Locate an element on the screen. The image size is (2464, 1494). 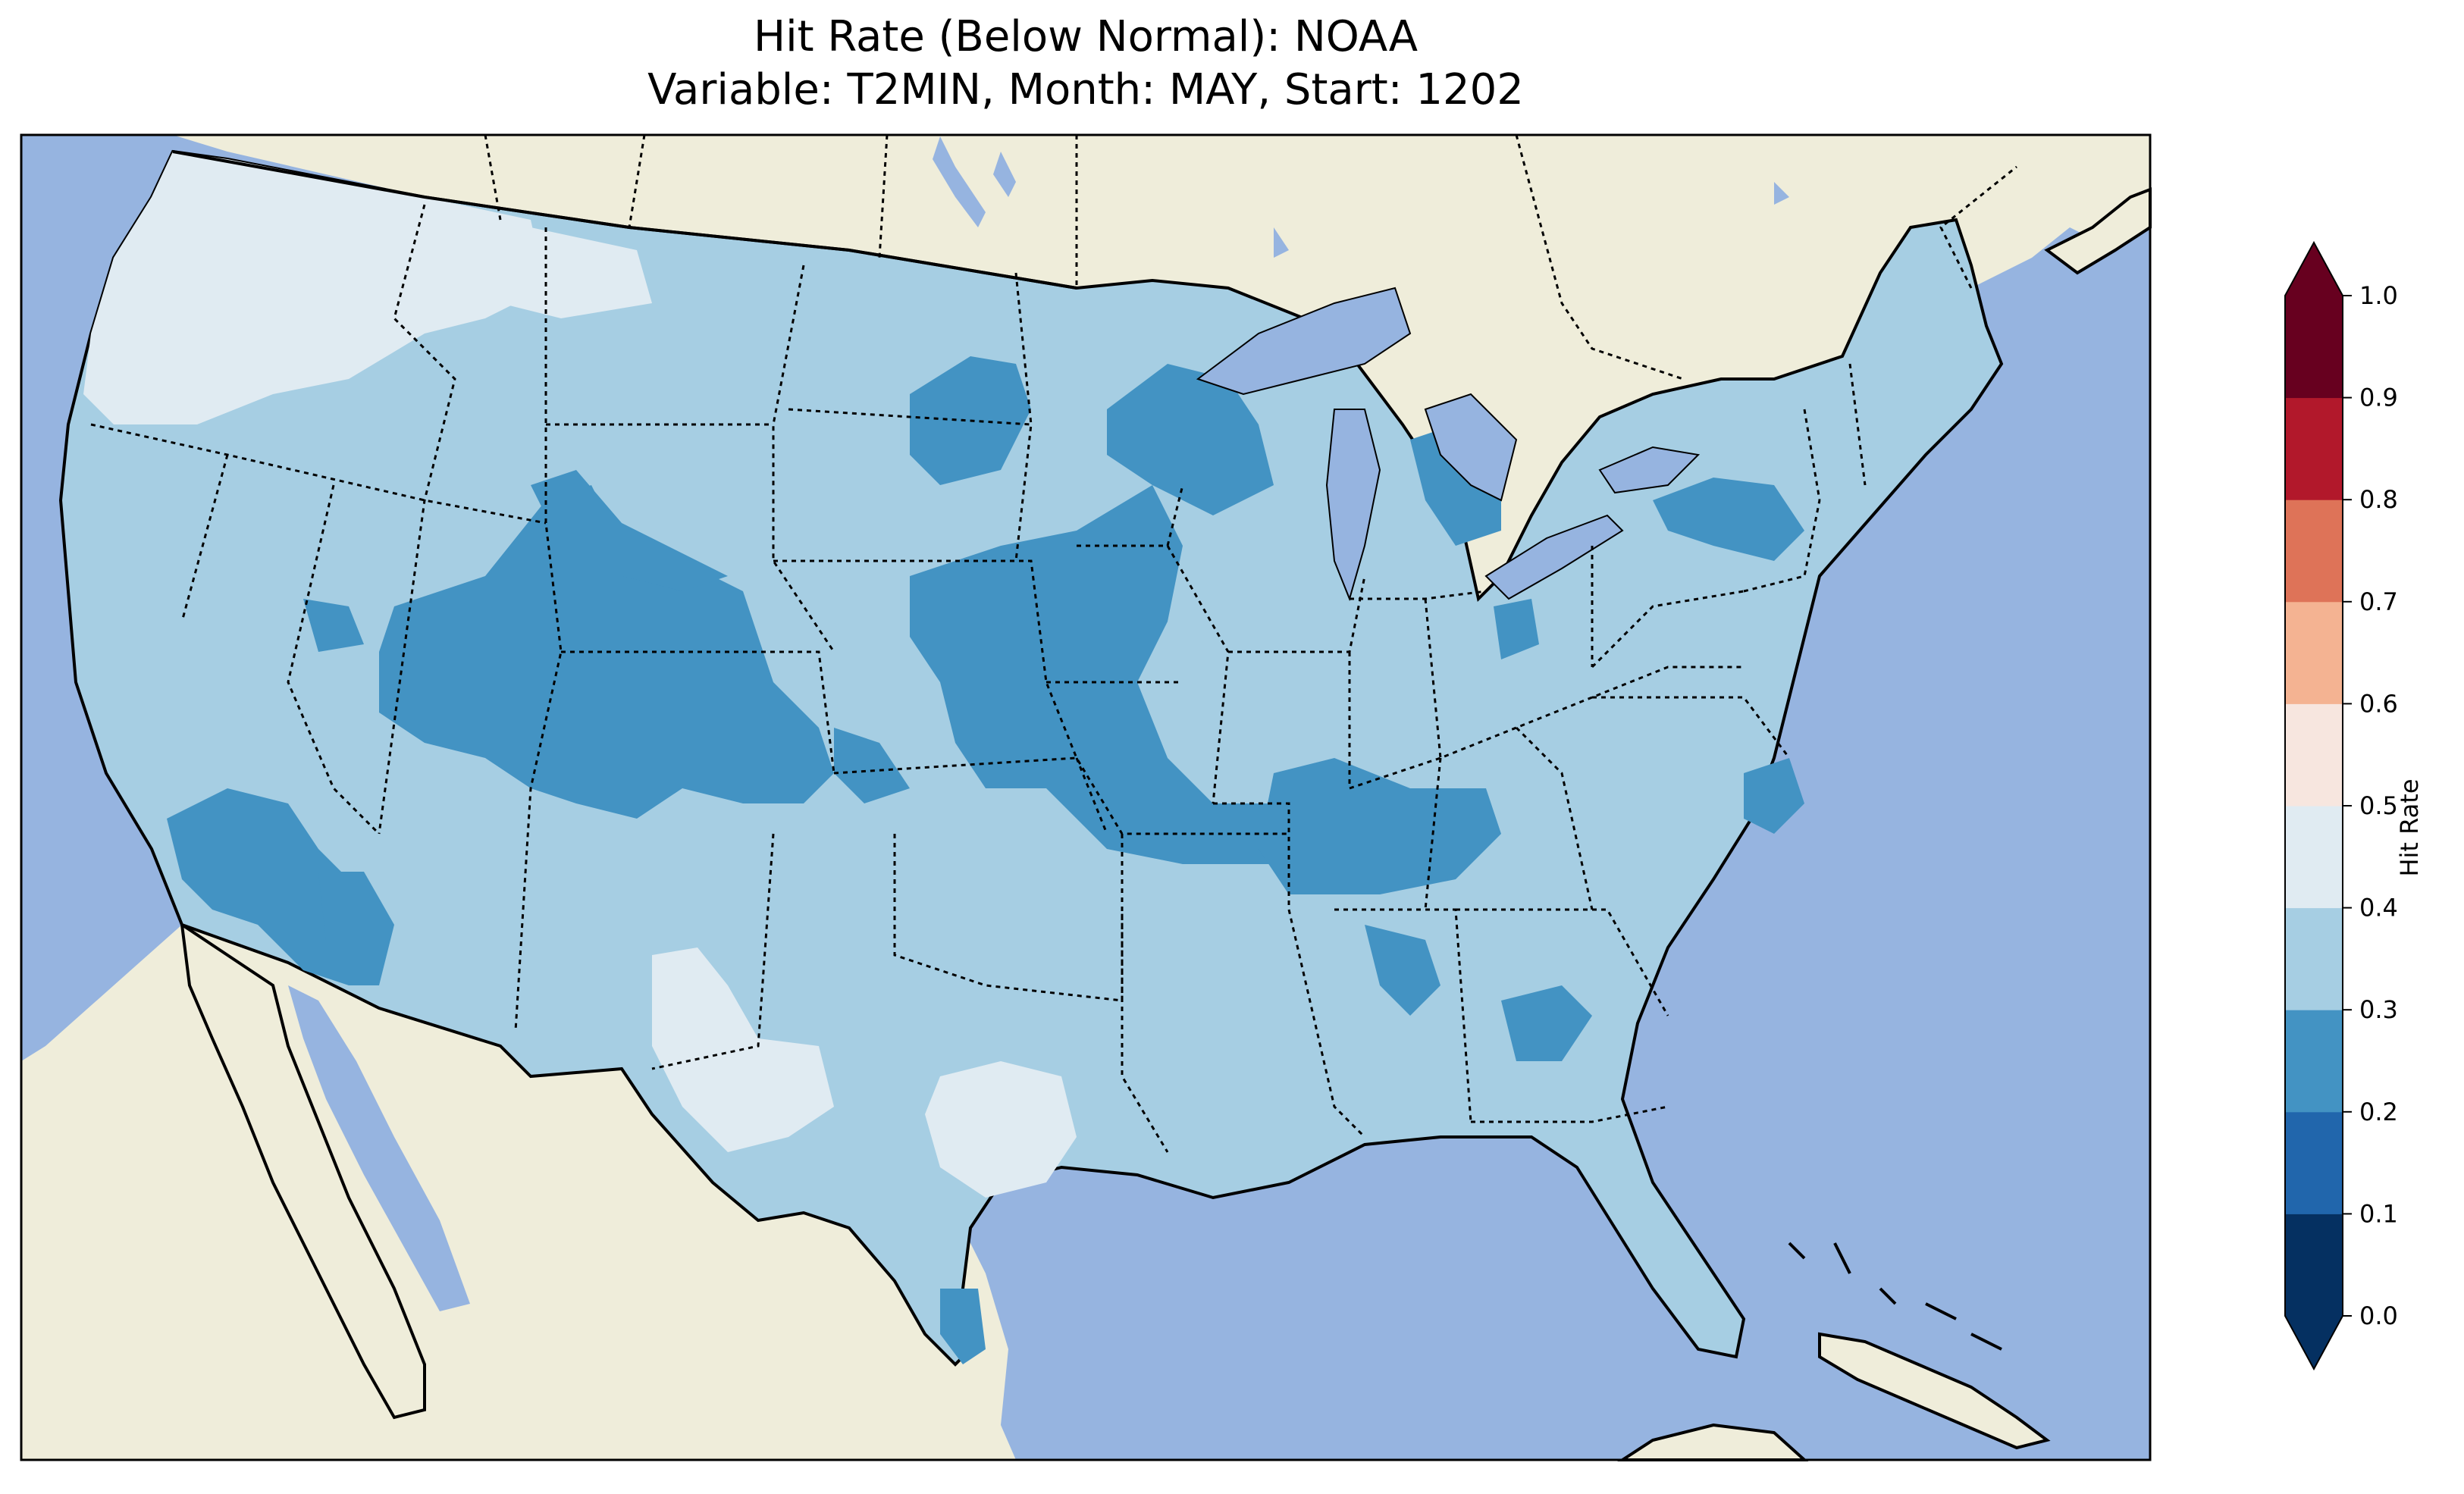
great-lakes is located at coordinates (1449, 444).